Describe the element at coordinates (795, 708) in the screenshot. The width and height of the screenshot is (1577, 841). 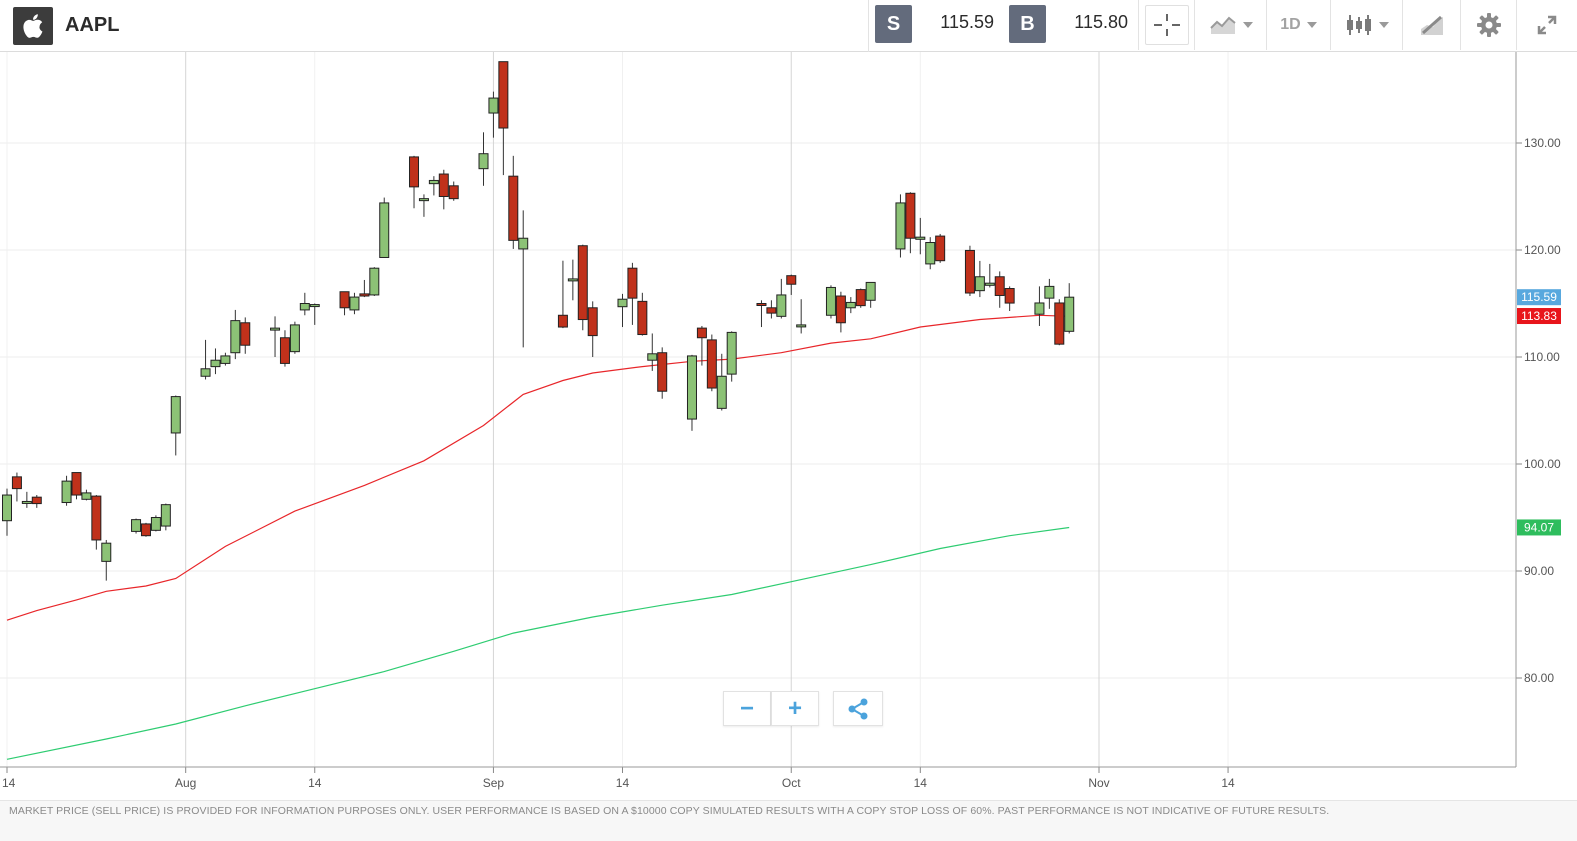
I see `zoom-in-button: +` at that location.